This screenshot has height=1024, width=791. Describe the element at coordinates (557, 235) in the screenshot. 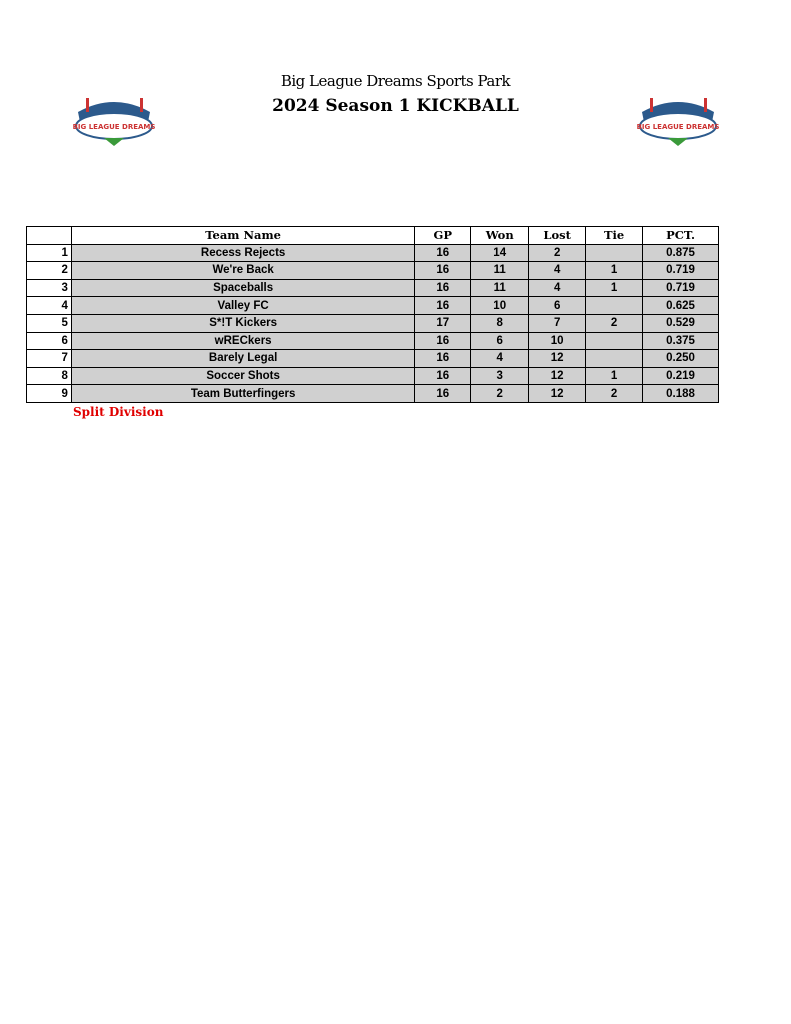

I see `column-header: Lost` at that location.